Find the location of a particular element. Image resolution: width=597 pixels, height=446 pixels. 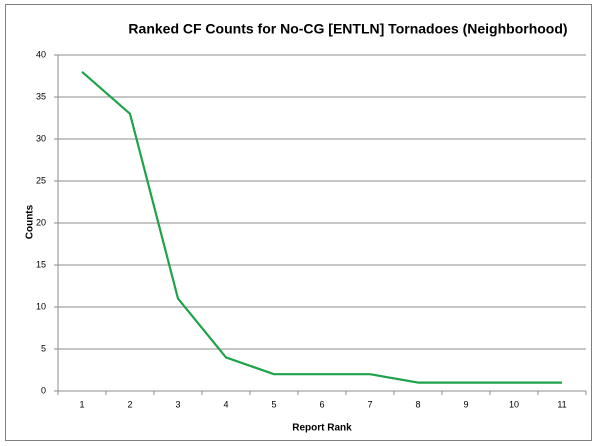

x-tick-label: 2 is located at coordinates (129, 404).